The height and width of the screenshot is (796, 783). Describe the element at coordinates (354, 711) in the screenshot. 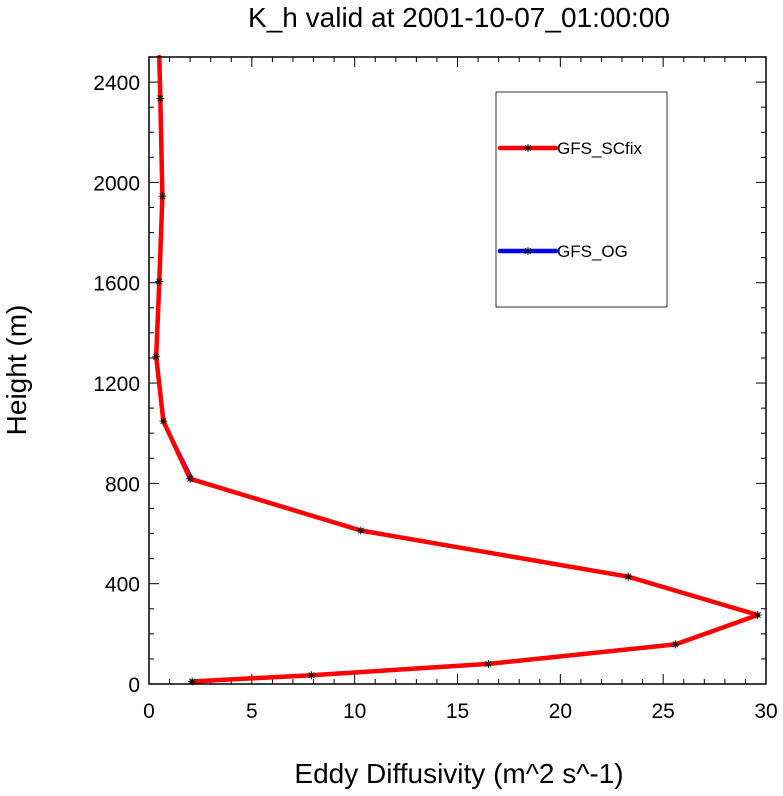

I see `x-tick-label: 10` at that location.